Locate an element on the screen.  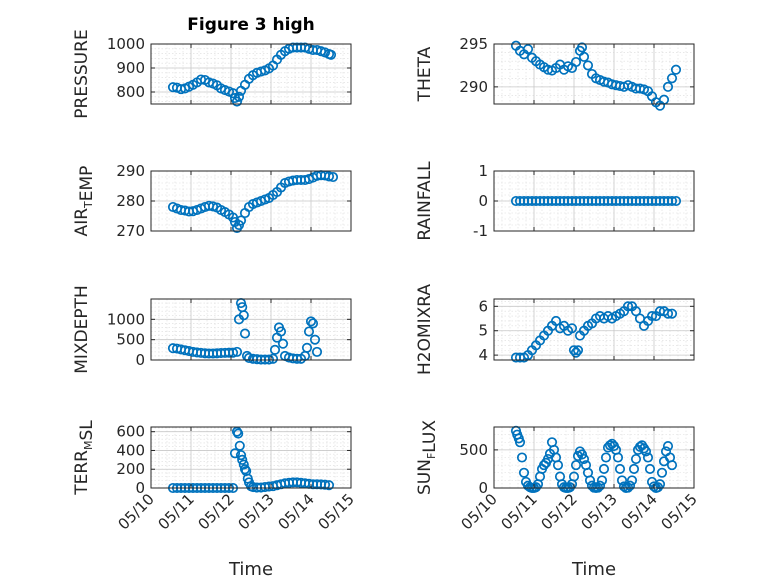
y-axis-label-part: LUX is located at coordinates (430, 436).